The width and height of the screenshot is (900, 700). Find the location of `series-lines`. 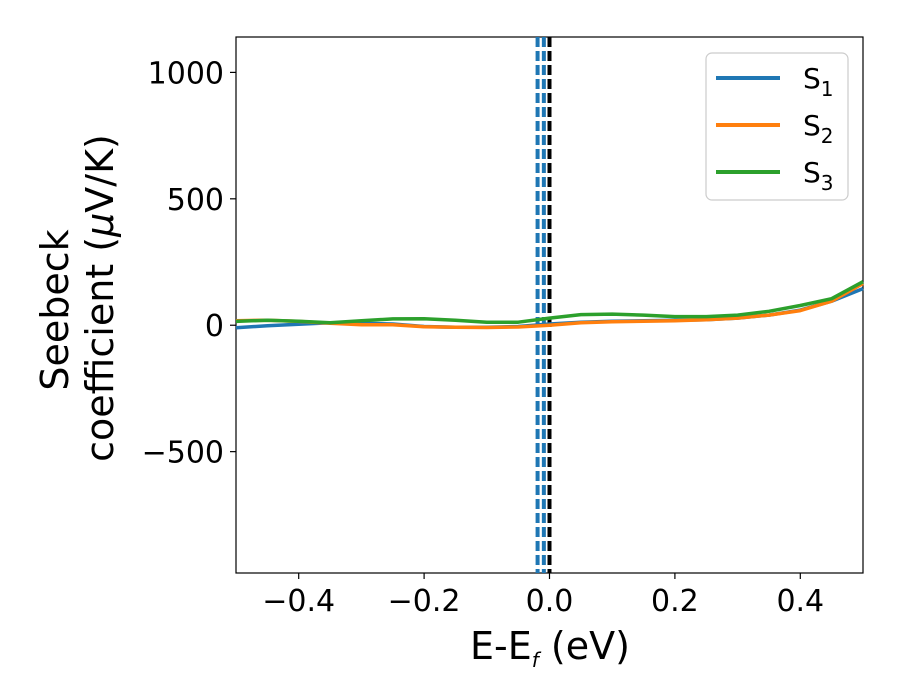

series-lines is located at coordinates (549, 305).